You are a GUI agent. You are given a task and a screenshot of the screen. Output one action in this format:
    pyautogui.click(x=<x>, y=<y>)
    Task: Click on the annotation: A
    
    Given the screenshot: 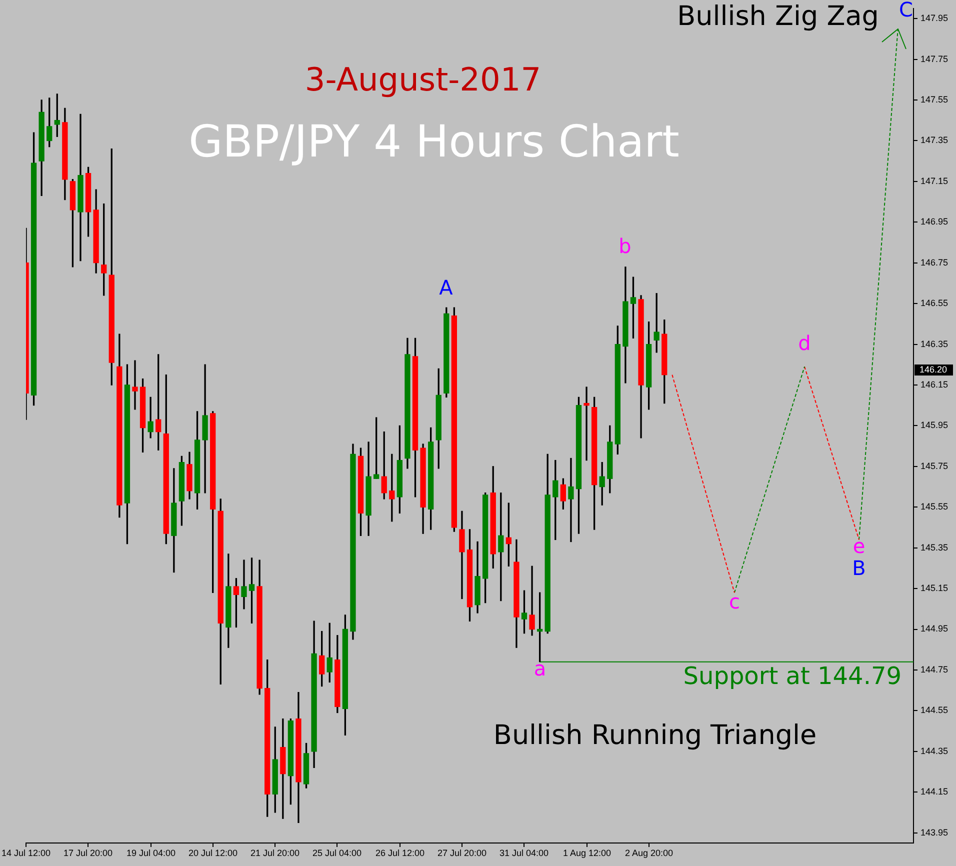 What is the action you would take?
    pyautogui.click(x=446, y=288)
    